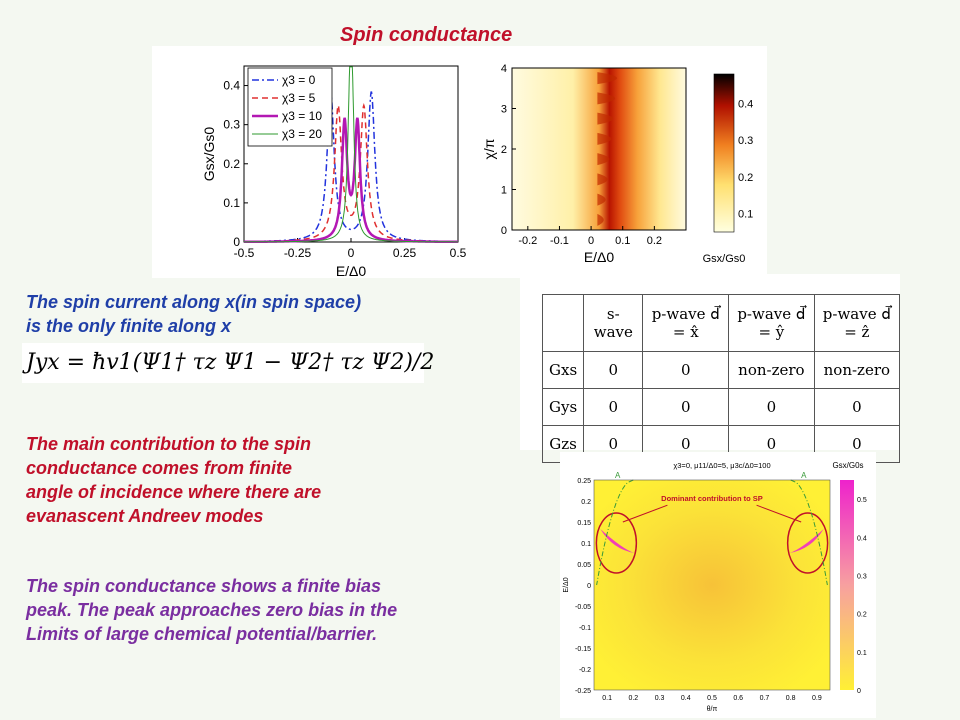  Describe the element at coordinates (585, 628) in the screenshot. I see `y-tick-label: -0.1` at that location.